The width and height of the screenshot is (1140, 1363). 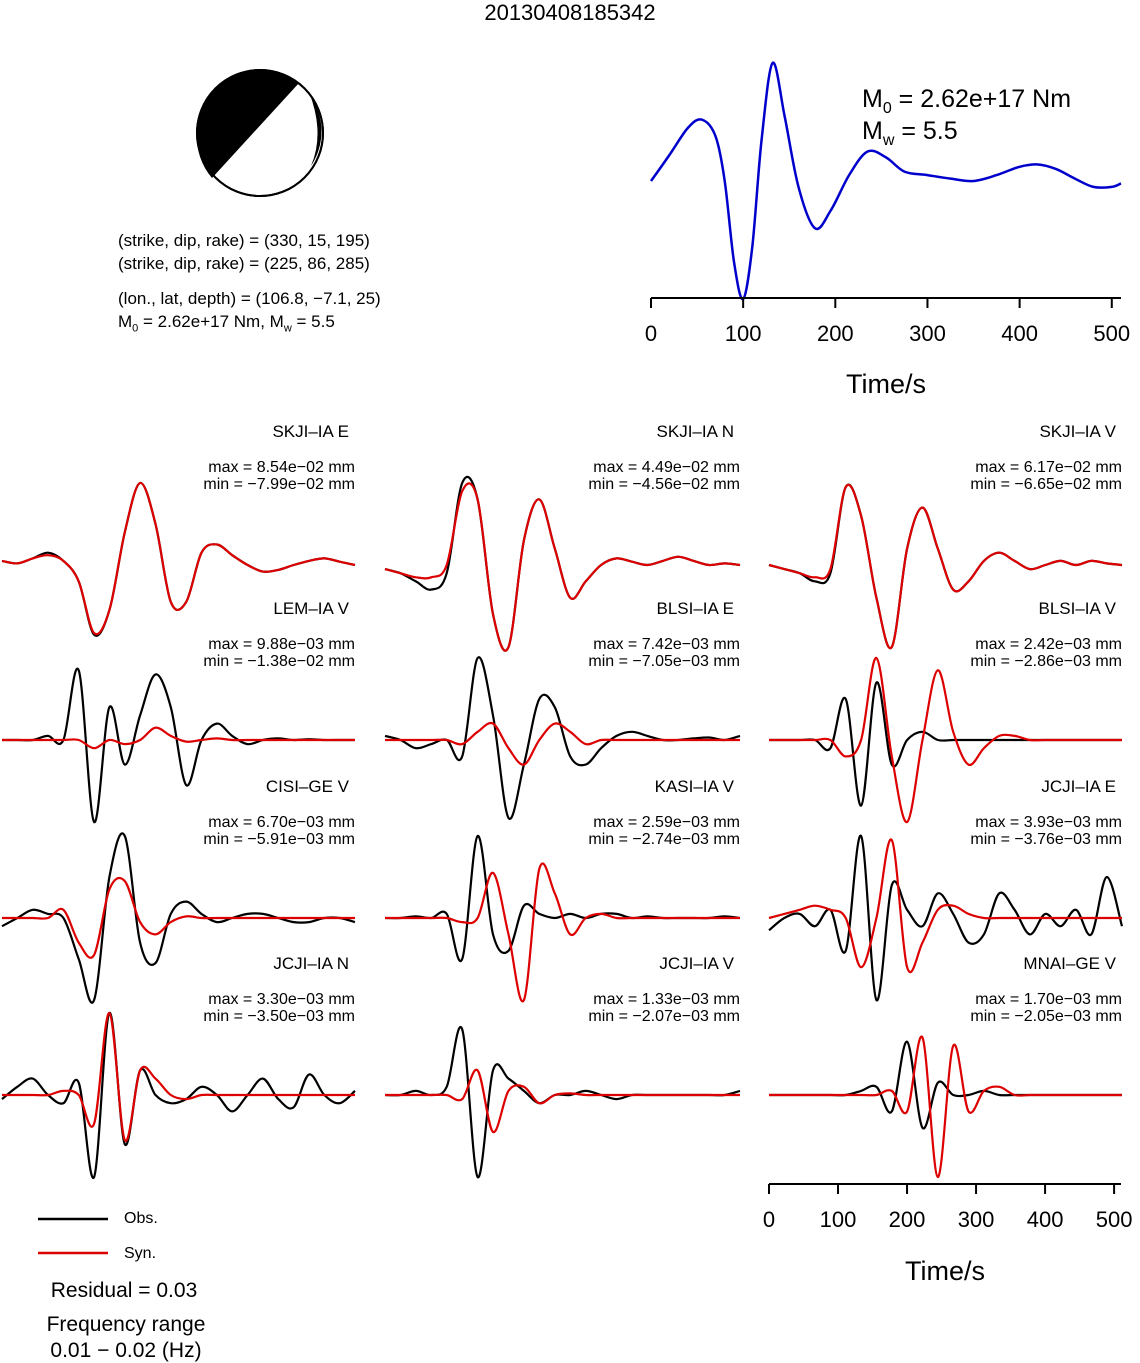 I want to click on mr-m0-sub: 0, so click(x=887, y=108).